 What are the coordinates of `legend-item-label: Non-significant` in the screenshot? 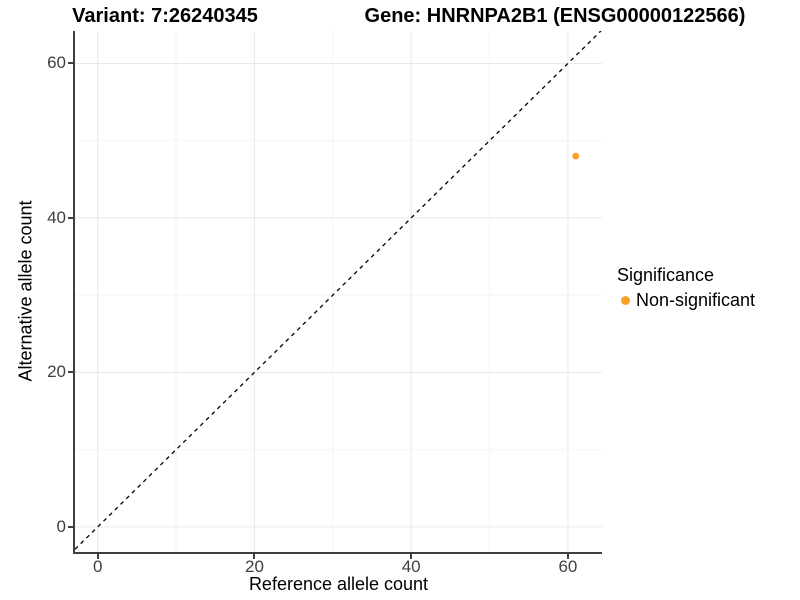 It's located at (696, 300).